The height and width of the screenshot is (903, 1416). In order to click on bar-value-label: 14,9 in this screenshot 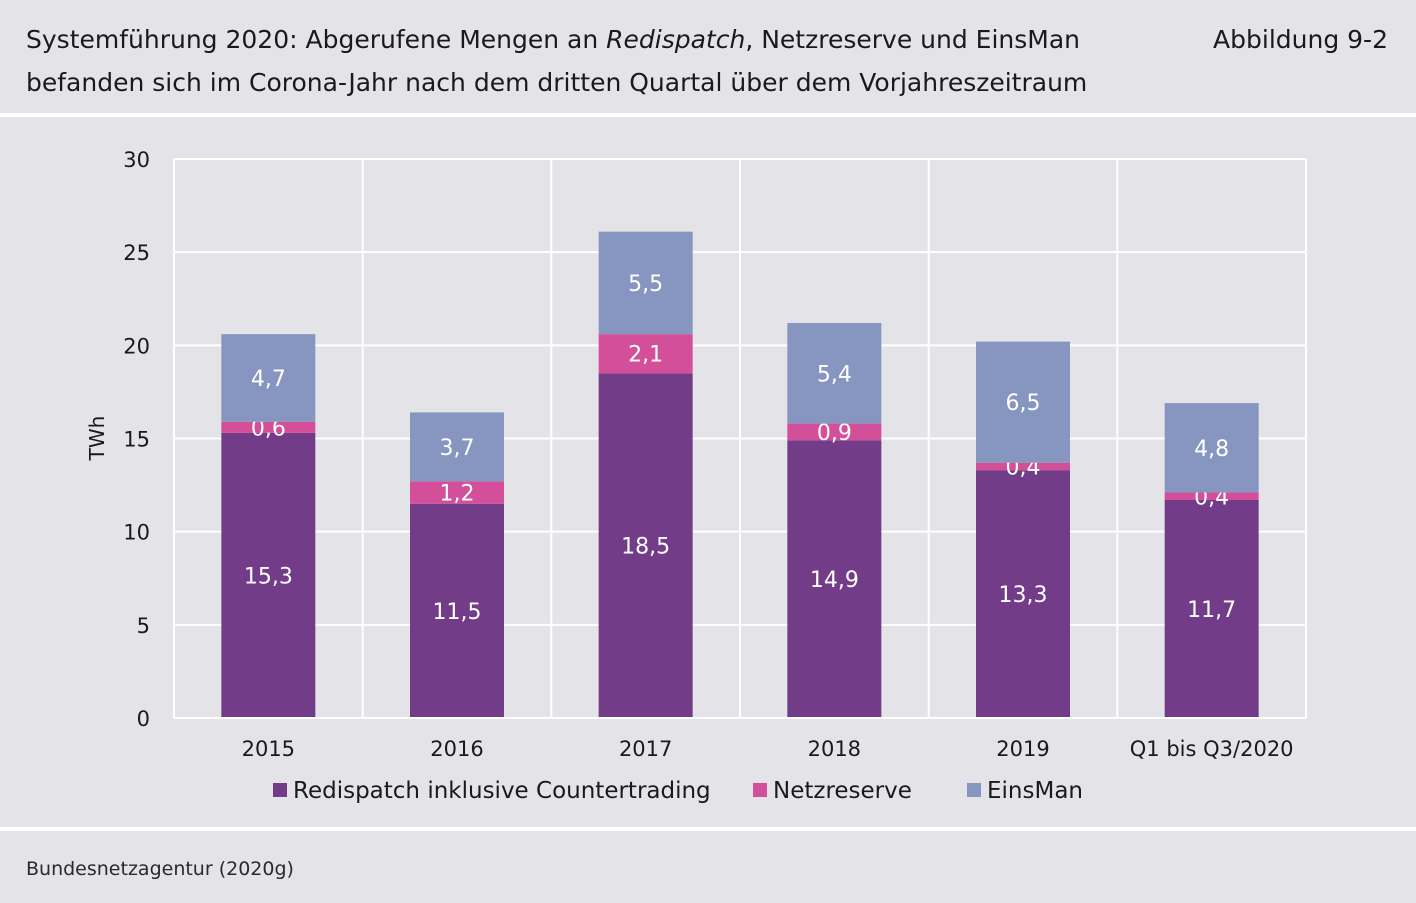, I will do `click(834, 580)`.